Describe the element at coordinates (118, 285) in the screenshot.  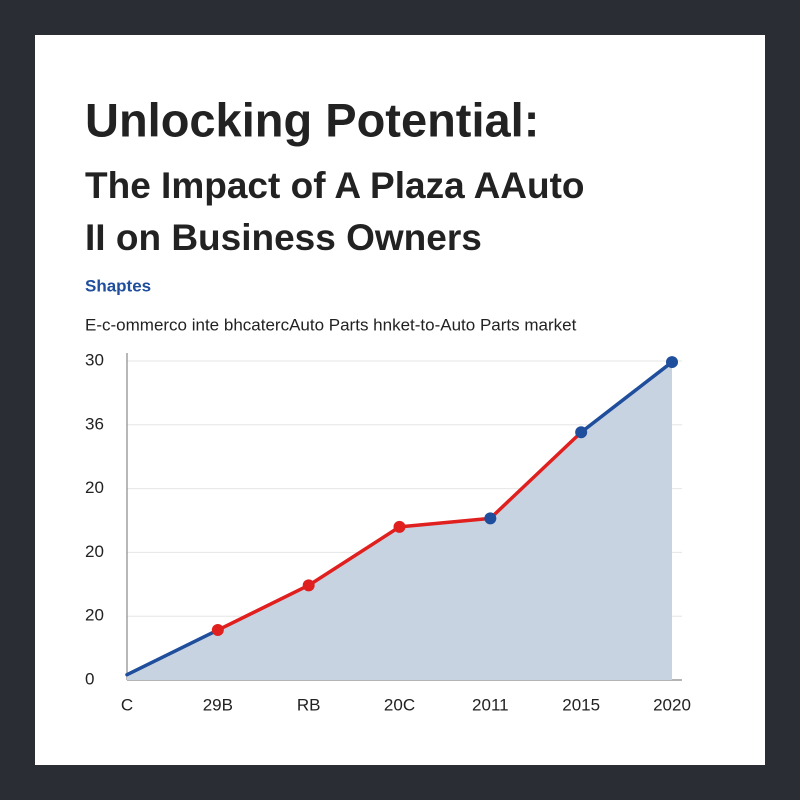
I see `chart-label: Shaptes` at that location.